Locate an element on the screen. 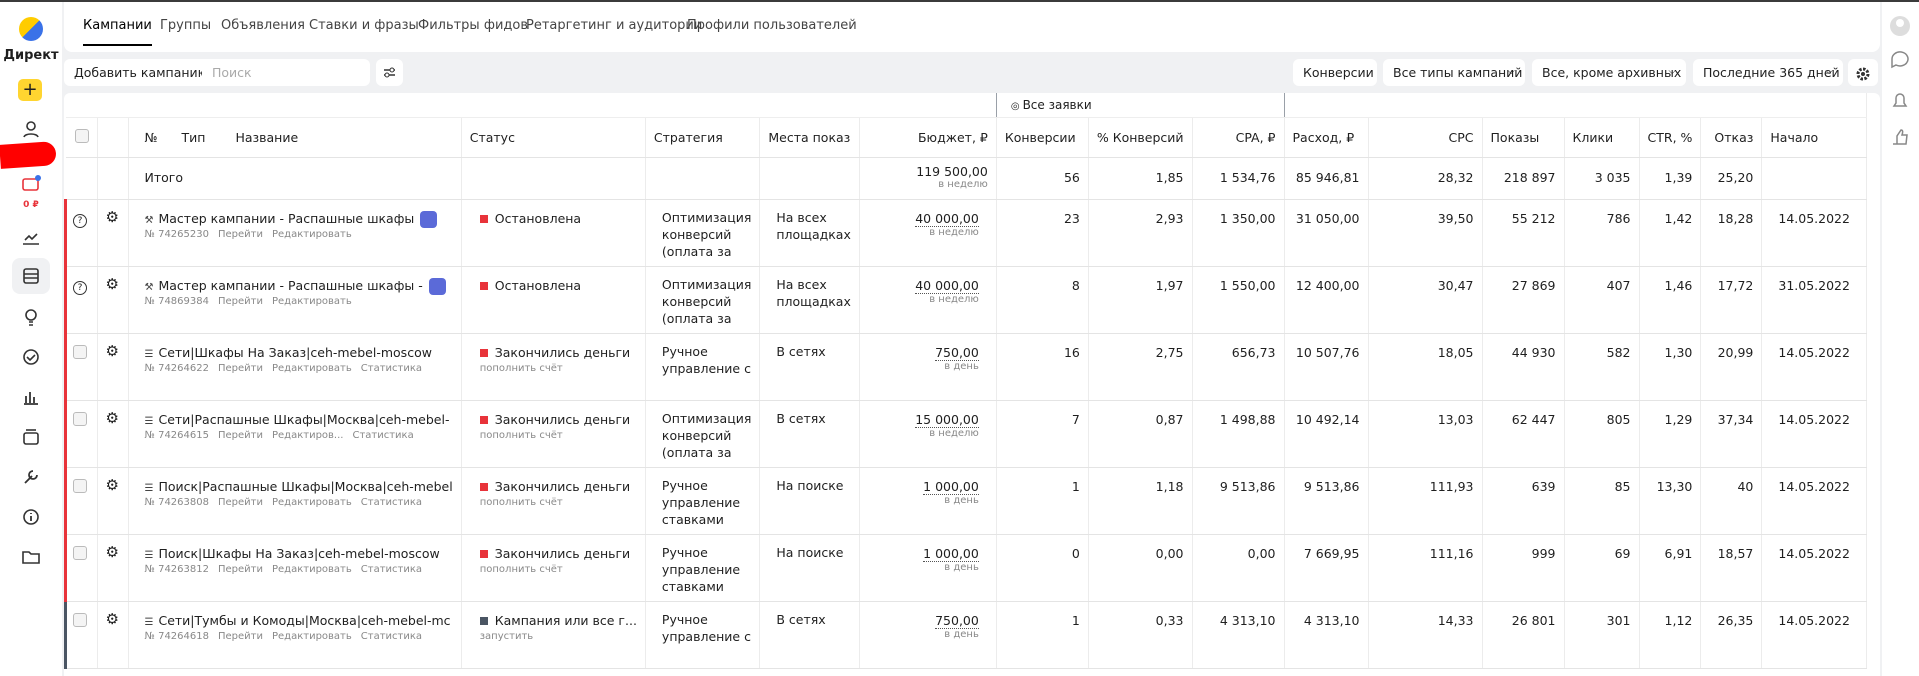 The width and height of the screenshot is (1919, 676). add-button: + is located at coordinates (30, 90).